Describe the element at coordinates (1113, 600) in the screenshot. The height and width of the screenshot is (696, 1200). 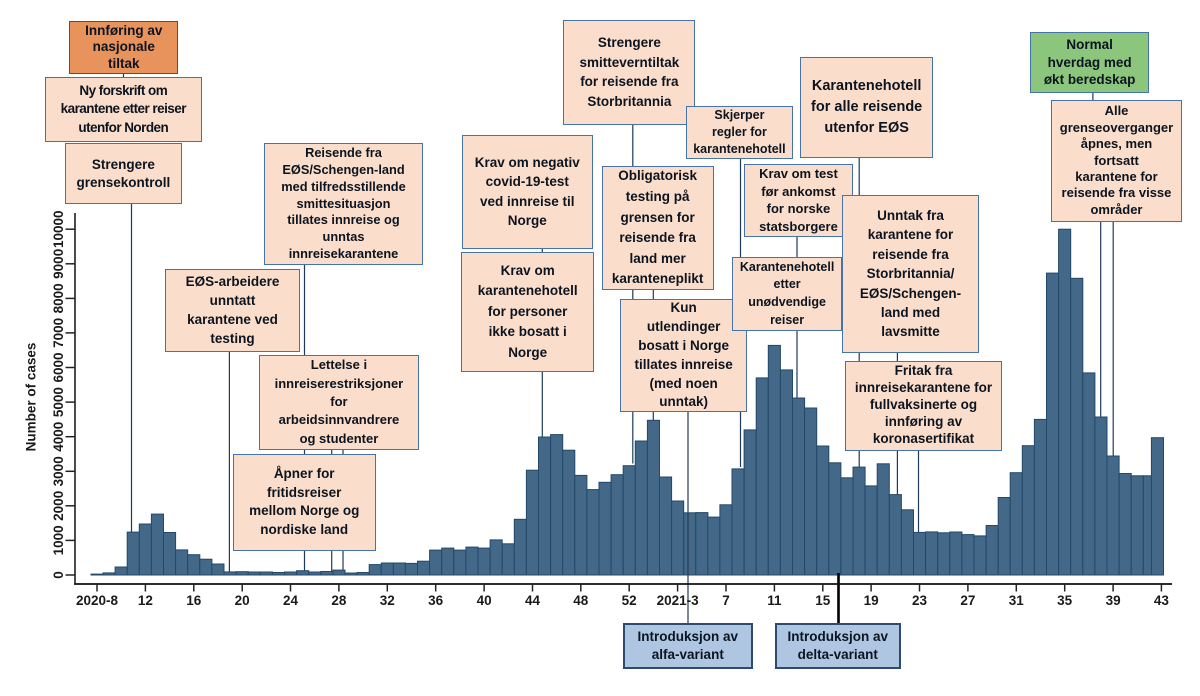
I see `svg-text: 39` at that location.